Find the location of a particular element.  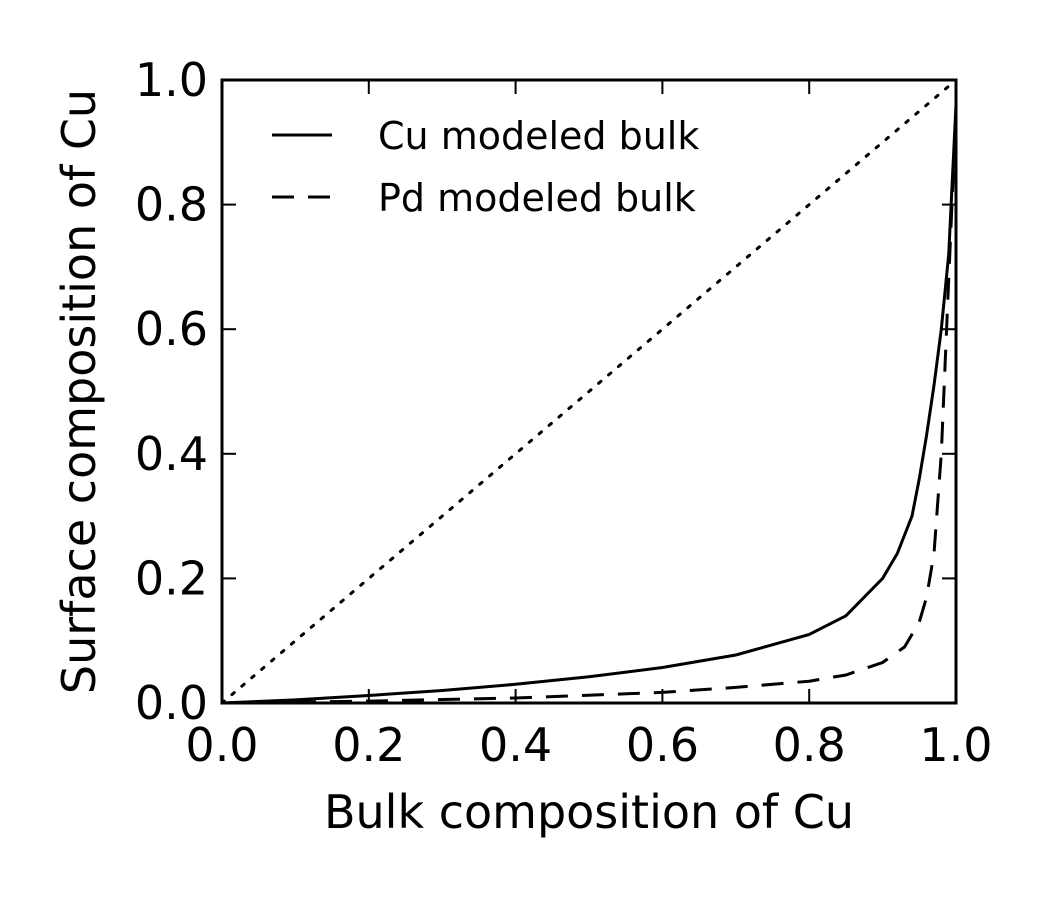

y-tick-label: 0.8 is located at coordinates (171, 205).